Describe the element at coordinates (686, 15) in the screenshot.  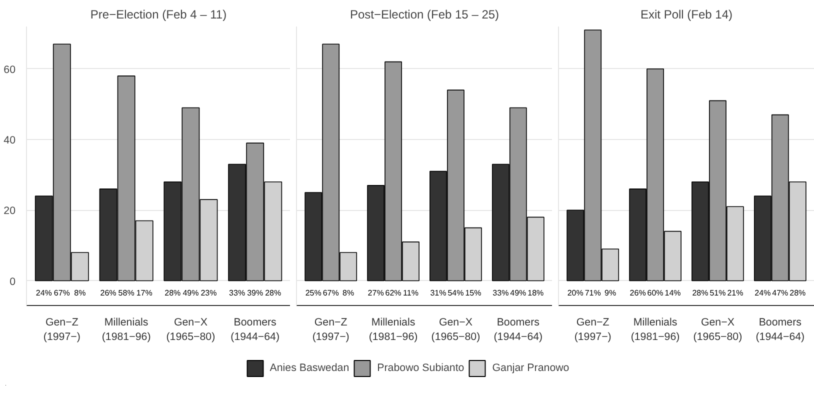
I see `chart-title: Exit Poll (Feb 14)` at that location.